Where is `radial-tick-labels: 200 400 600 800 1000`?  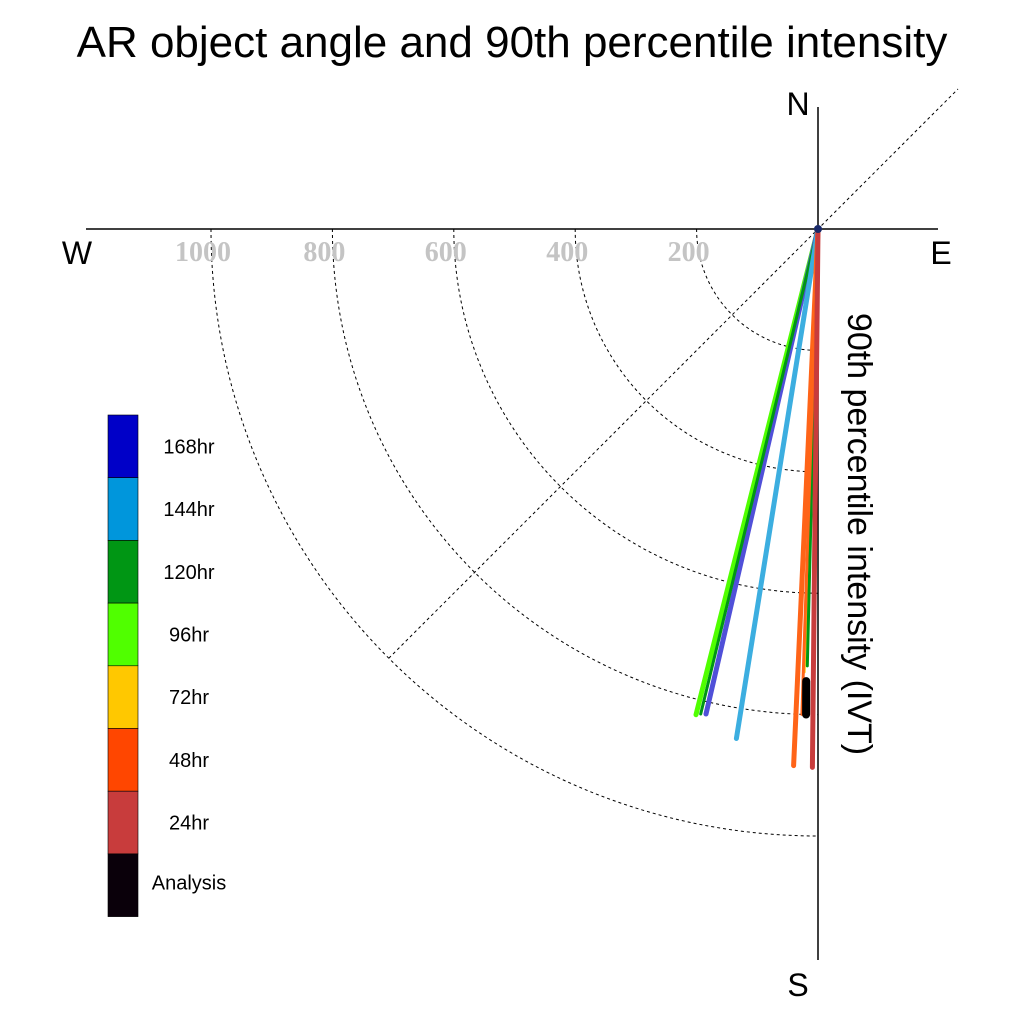 radial-tick-labels: 200 400 600 800 1000 is located at coordinates (442, 252).